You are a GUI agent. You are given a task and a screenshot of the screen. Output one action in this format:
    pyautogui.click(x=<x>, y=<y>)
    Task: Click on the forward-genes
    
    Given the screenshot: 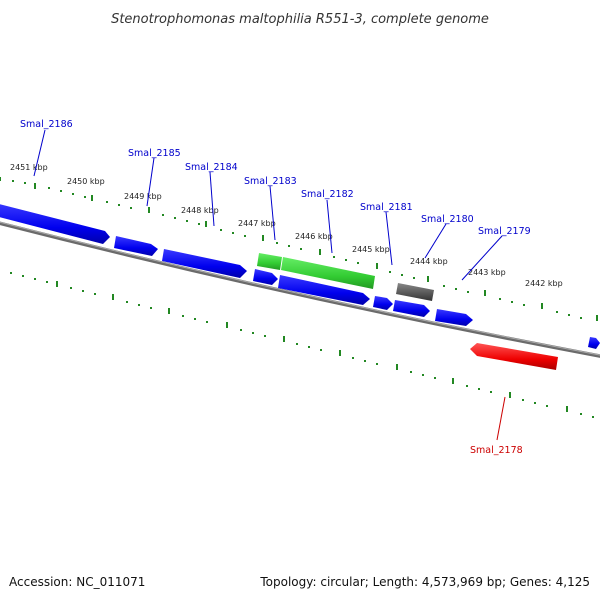 What is the action you would take?
    pyautogui.click(x=217, y=252)
    